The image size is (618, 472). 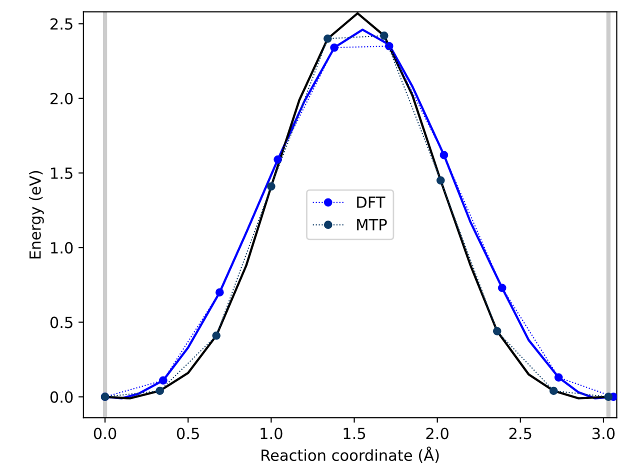 What do you see at coordinates (271, 434) in the screenshot?
I see `x-tick-label: 1.0` at bounding box center [271, 434].